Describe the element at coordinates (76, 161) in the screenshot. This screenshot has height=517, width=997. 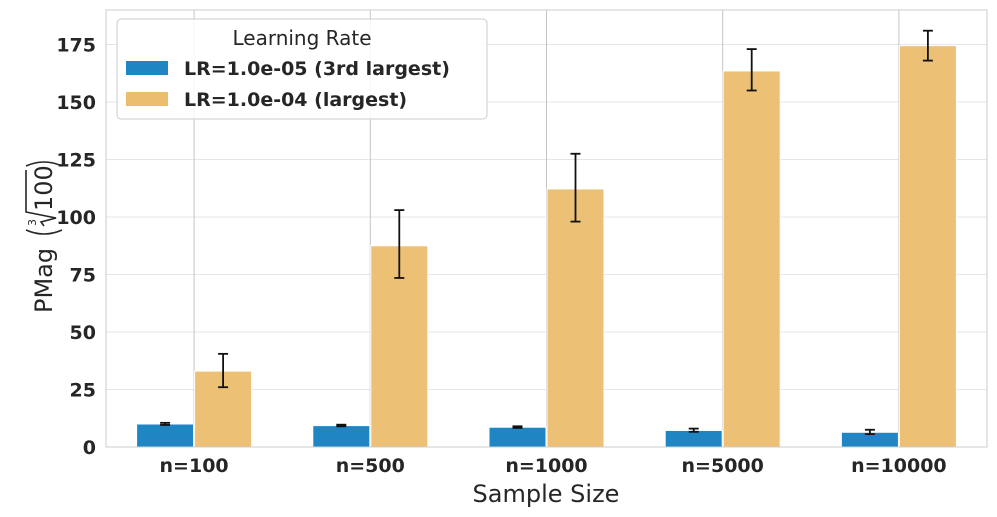
I see `y-tick-125: 125` at that location.